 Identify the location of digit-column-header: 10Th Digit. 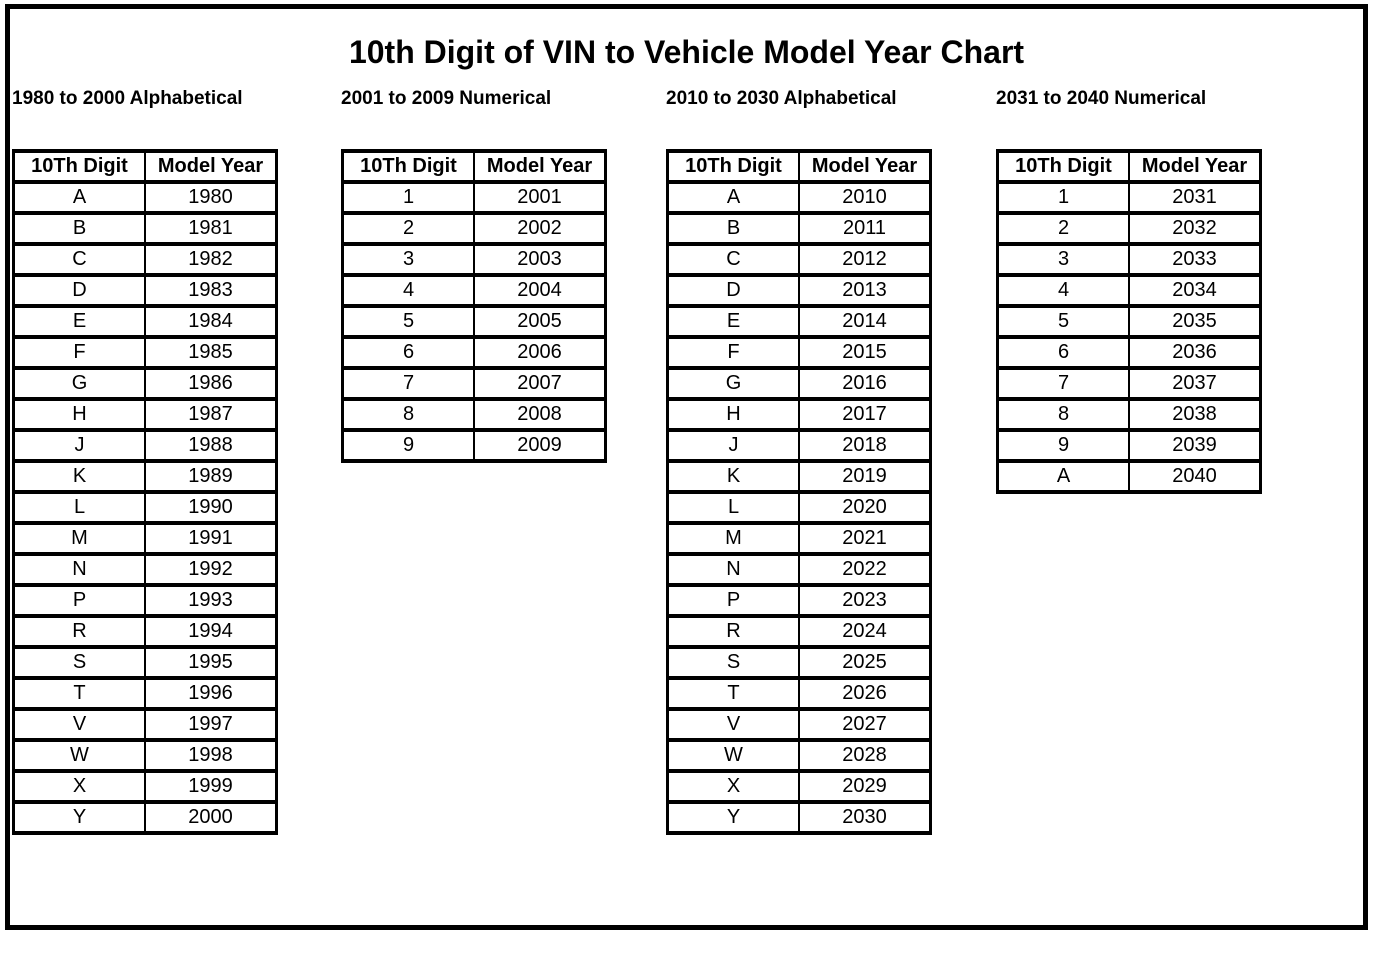
(79, 166).